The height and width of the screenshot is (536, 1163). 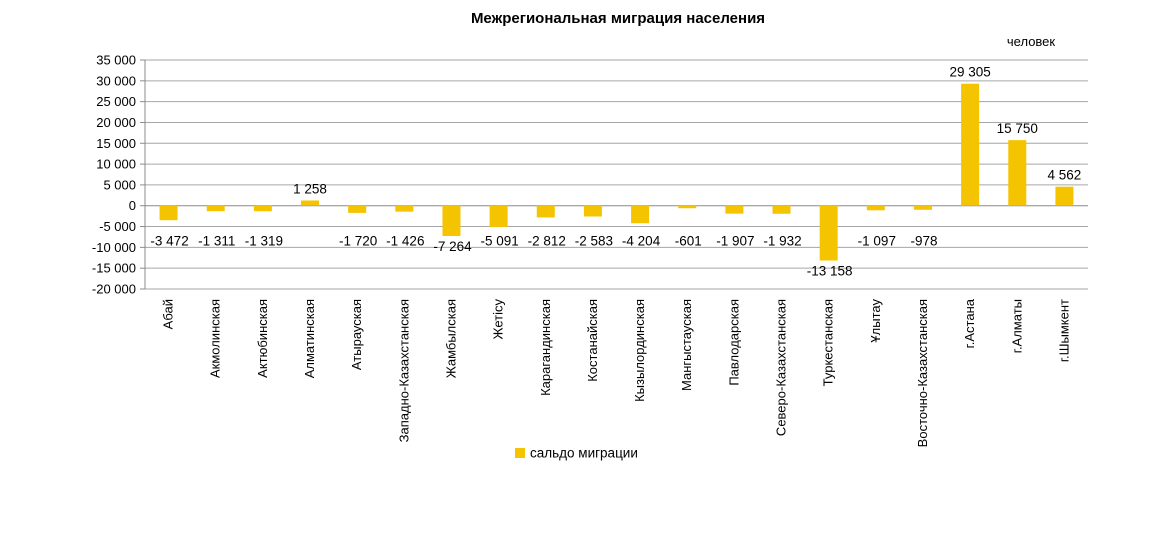 I want to click on data-label: -1 097, so click(x=877, y=241).